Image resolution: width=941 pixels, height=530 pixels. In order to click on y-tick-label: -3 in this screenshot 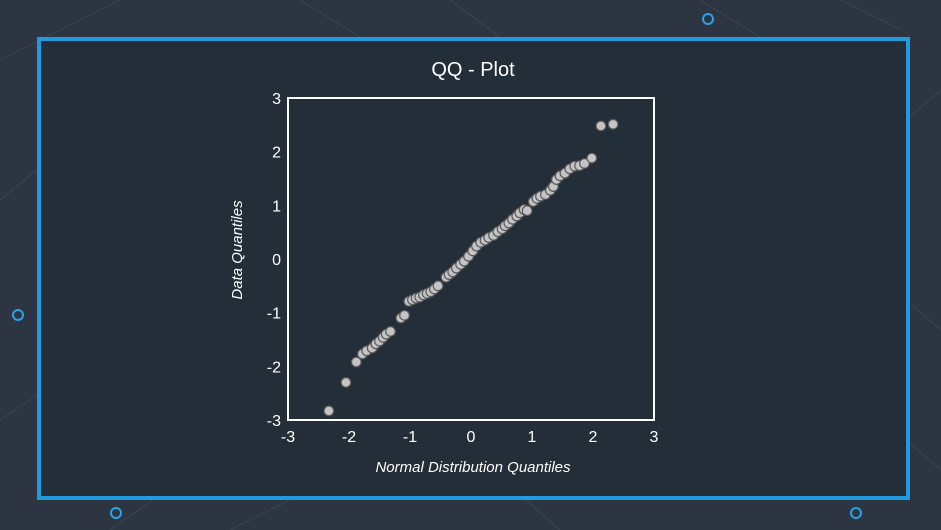, I will do `click(274, 421)`.